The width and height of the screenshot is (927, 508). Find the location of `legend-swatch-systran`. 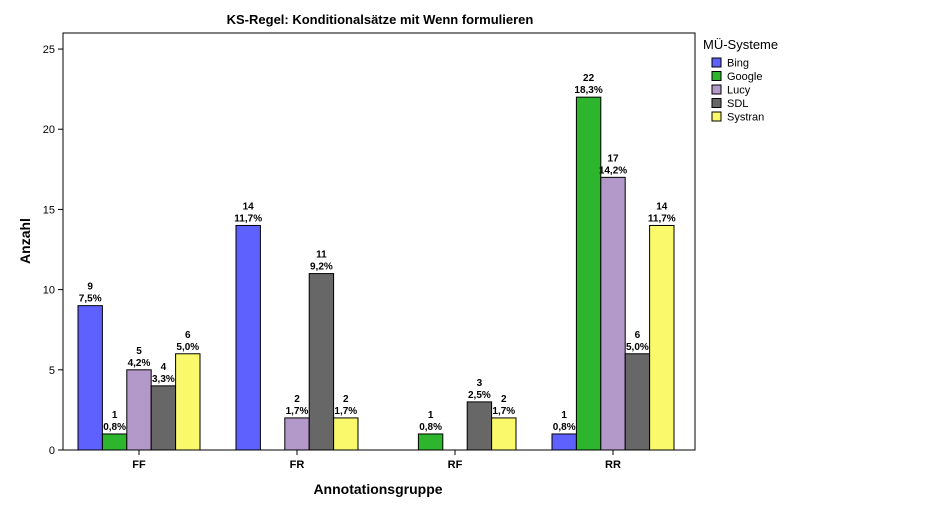

legend-swatch-systran is located at coordinates (716, 116).